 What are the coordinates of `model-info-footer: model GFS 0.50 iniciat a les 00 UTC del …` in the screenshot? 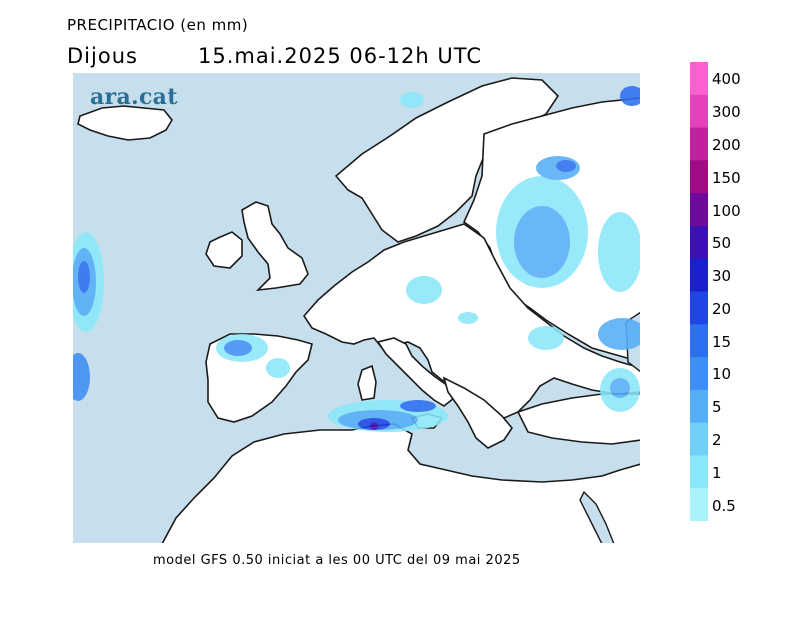 It's located at (337, 560).